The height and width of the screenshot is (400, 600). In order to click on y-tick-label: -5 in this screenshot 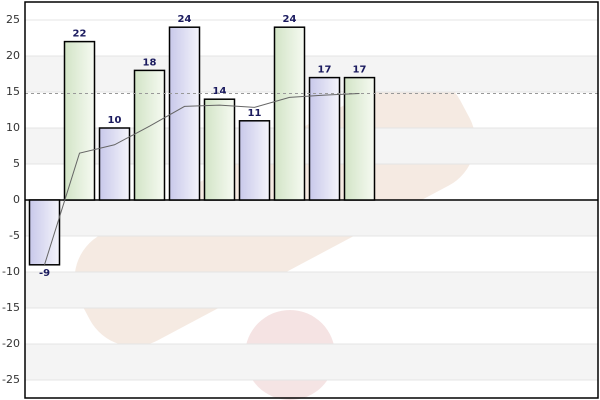, I will do `click(14, 235)`.